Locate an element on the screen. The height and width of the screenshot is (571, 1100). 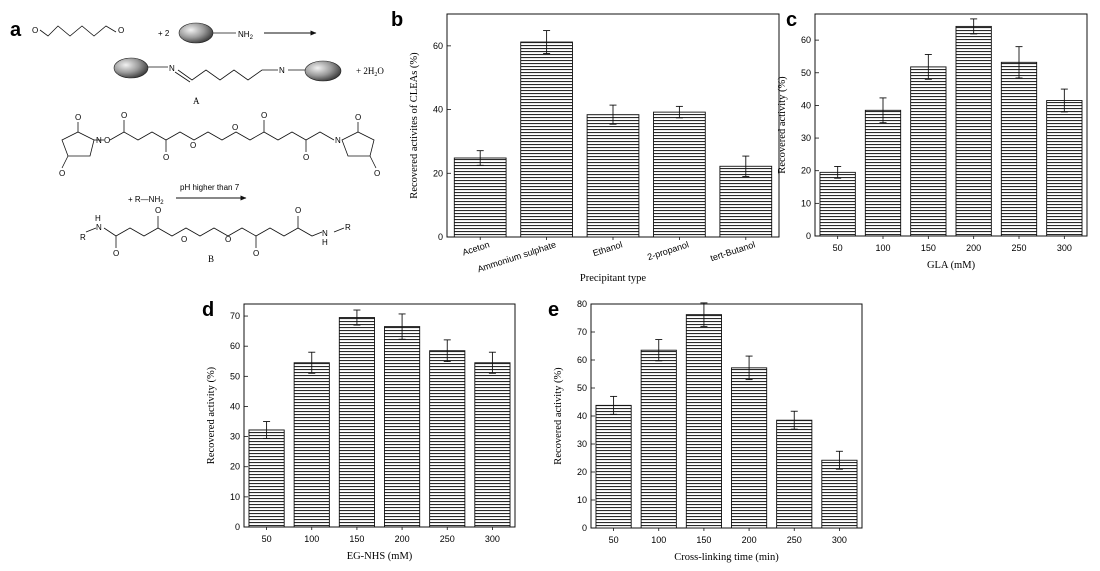
aldehyde-oxygen-left: O is located at coordinates (35, 30).